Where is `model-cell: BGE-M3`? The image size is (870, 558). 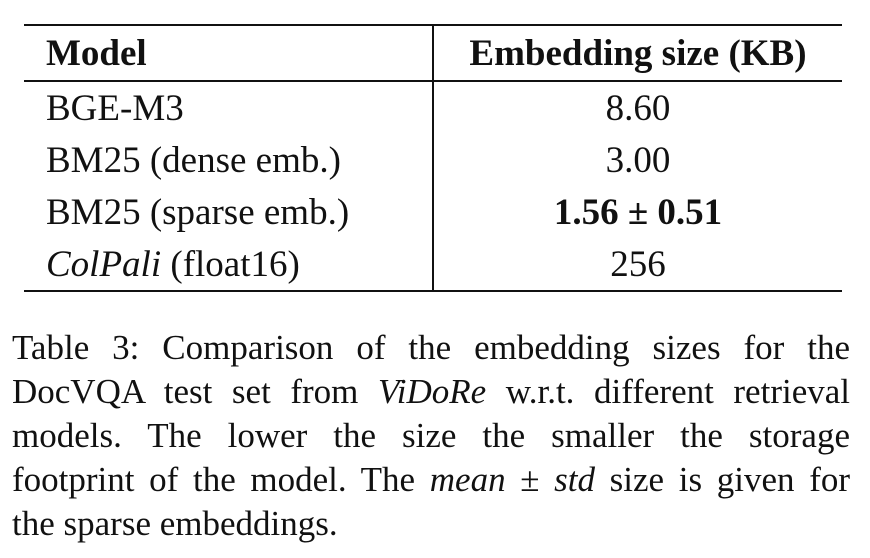
model-cell: BGE-M3 is located at coordinates (229, 107).